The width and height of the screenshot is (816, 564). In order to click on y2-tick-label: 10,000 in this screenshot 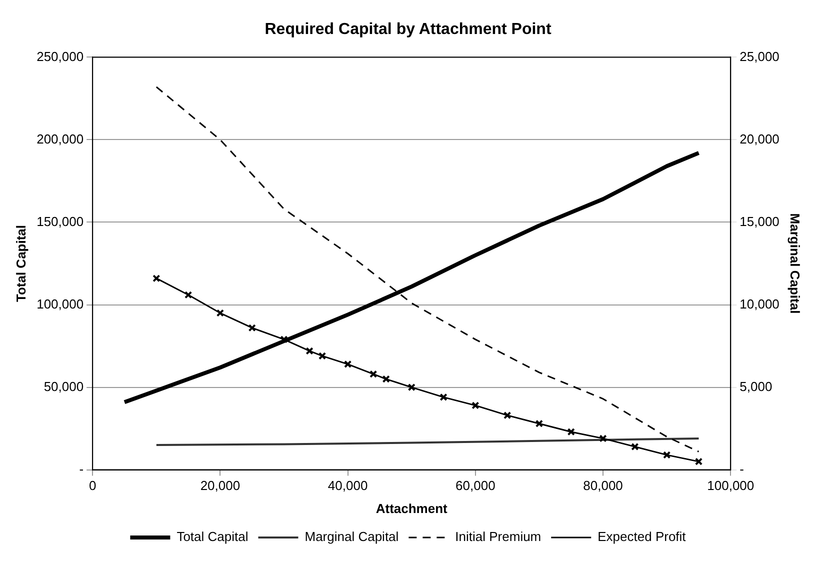, I will do `click(760, 304)`.